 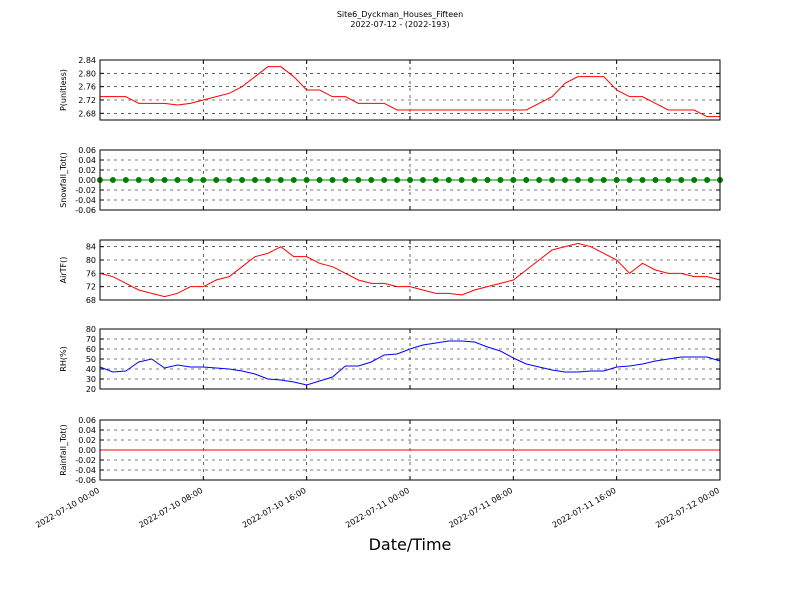 What do you see at coordinates (400, 14) in the screenshot?
I see `title: Site6_Dyckman_Houses_Fifteen` at bounding box center [400, 14].